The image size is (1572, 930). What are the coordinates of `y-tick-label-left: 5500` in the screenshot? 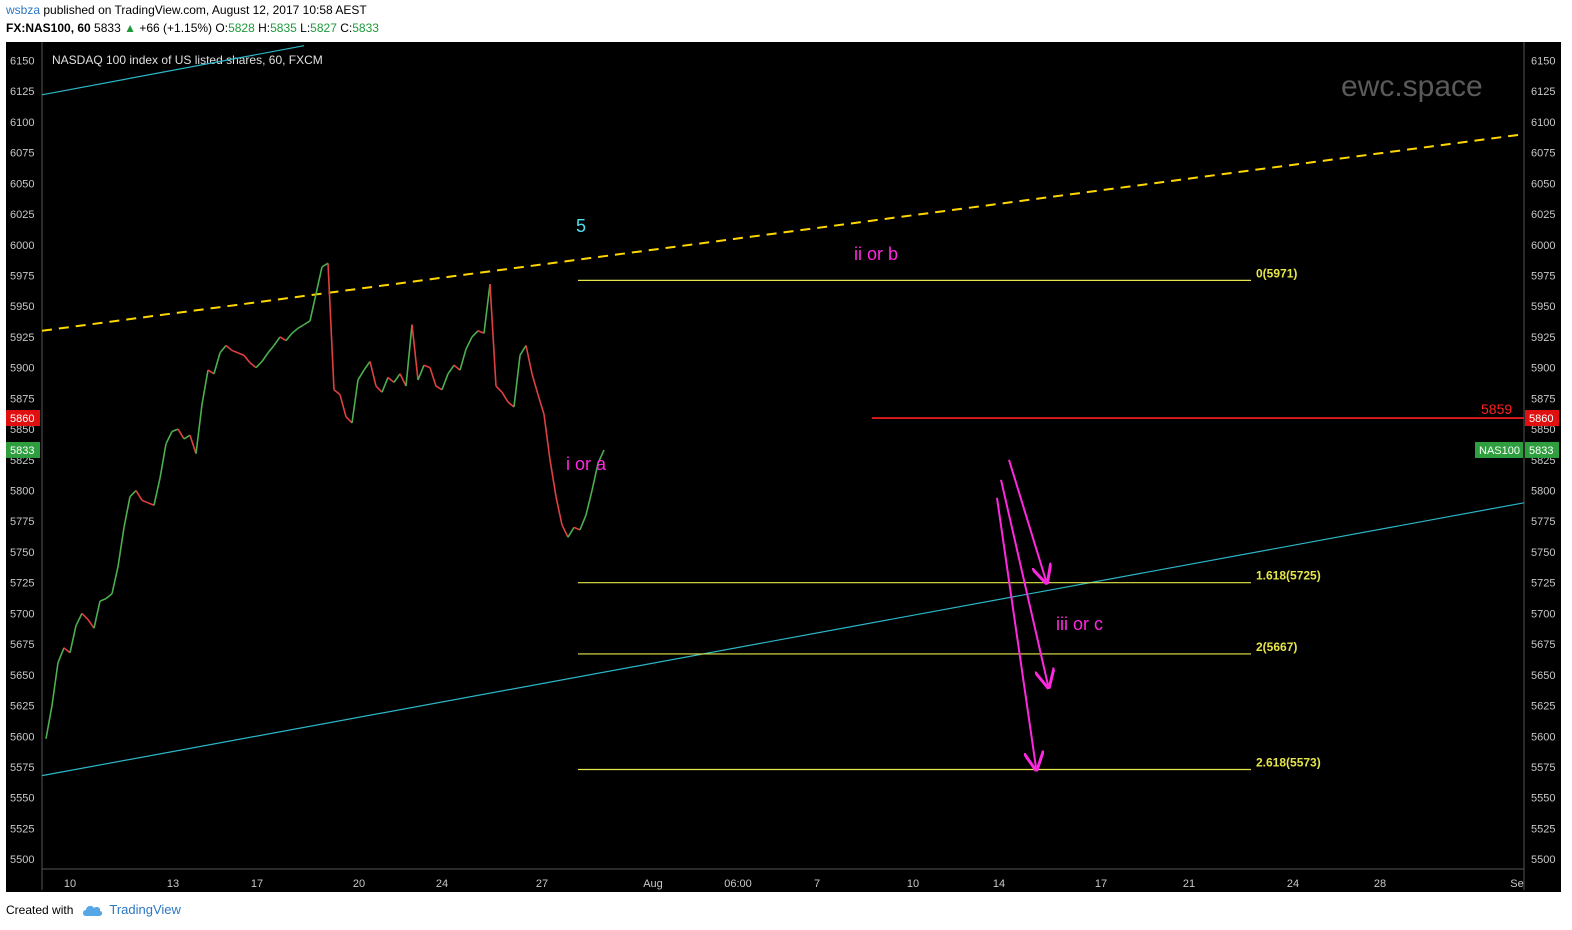 It's located at (22, 860).